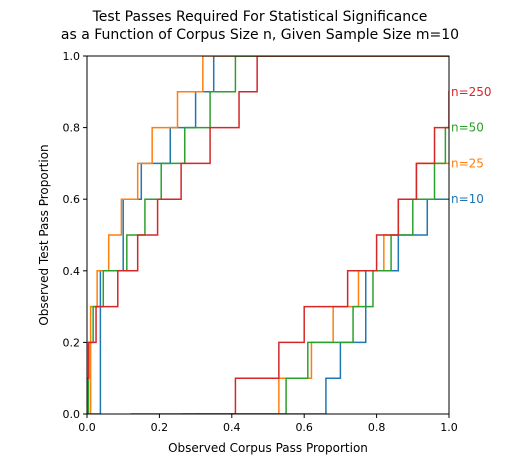 The image size is (522, 469). What do you see at coordinates (449, 427) in the screenshot?
I see `x-tick-label: 1.0` at bounding box center [449, 427].